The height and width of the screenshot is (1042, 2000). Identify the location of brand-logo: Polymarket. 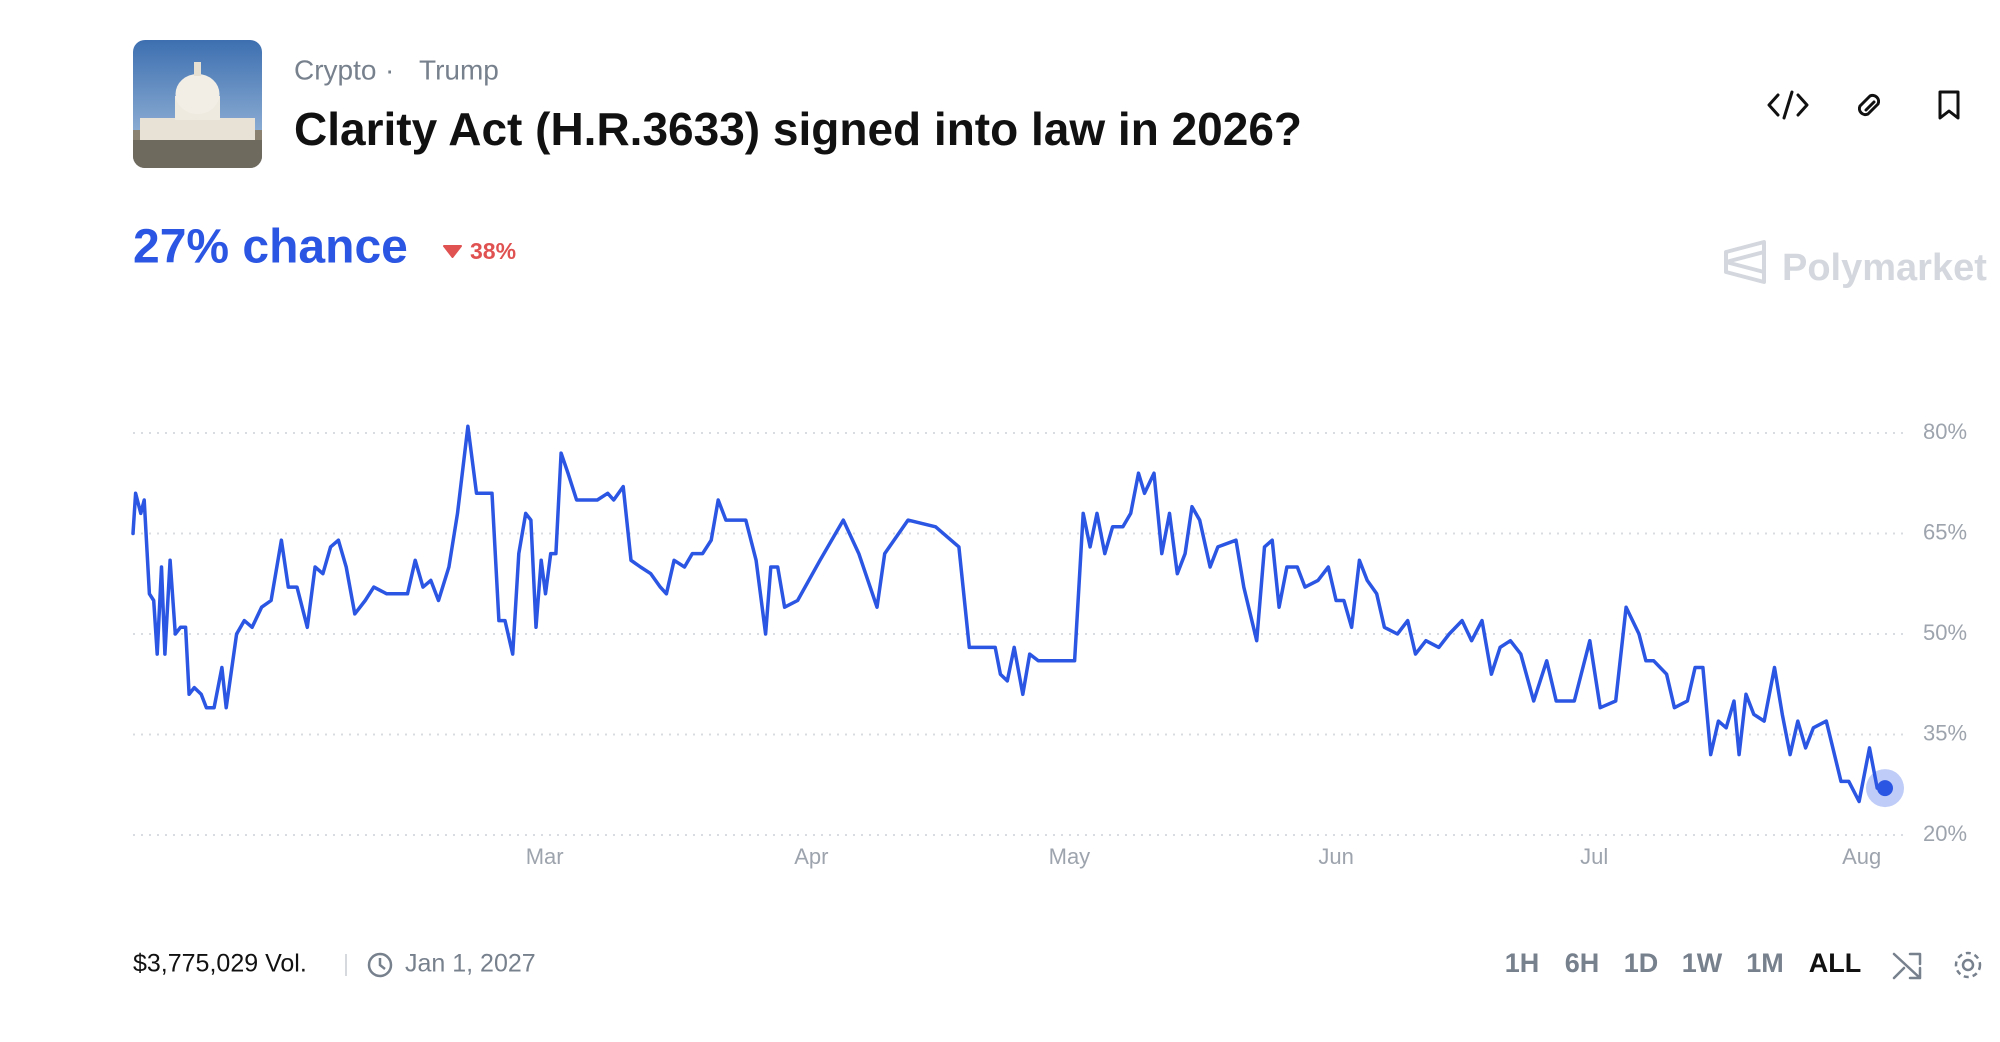
(1855, 264).